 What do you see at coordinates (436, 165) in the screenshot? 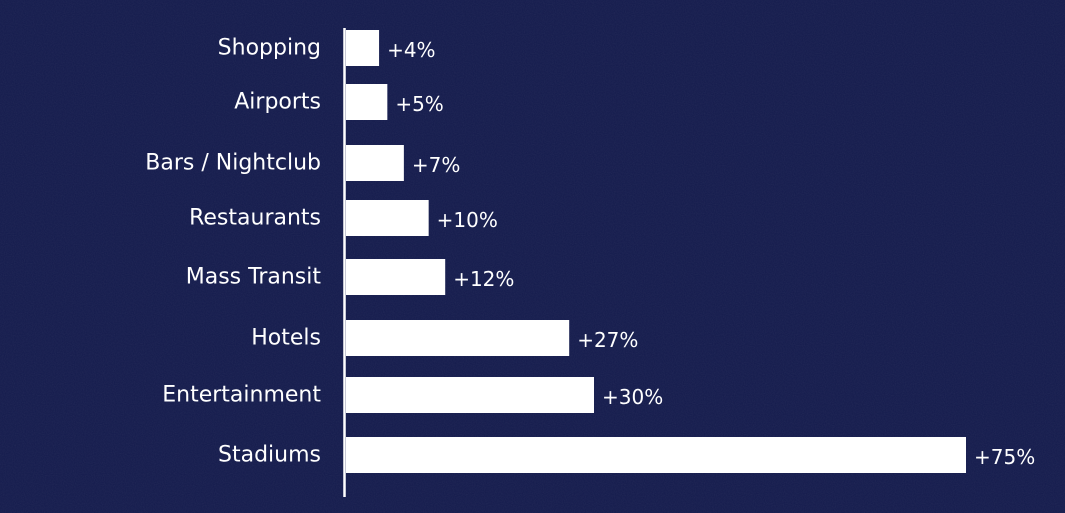
I see `value-label-2: +7%` at bounding box center [436, 165].